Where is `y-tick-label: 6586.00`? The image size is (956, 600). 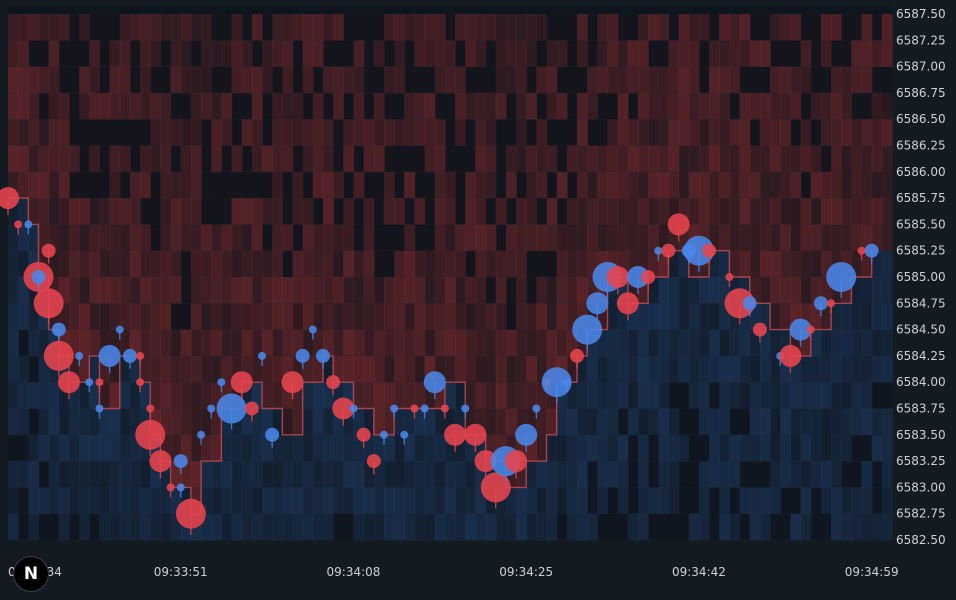
y-tick-label: 6586.00 is located at coordinates (921, 172).